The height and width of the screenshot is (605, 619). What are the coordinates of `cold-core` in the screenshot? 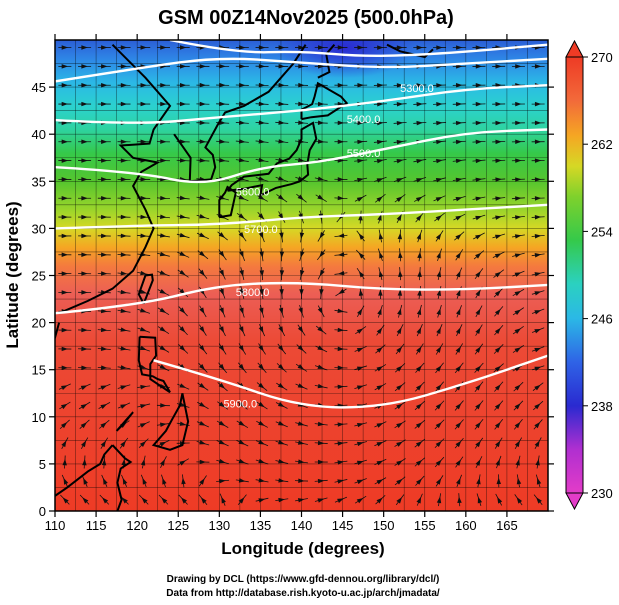 It's located at (345, 59).